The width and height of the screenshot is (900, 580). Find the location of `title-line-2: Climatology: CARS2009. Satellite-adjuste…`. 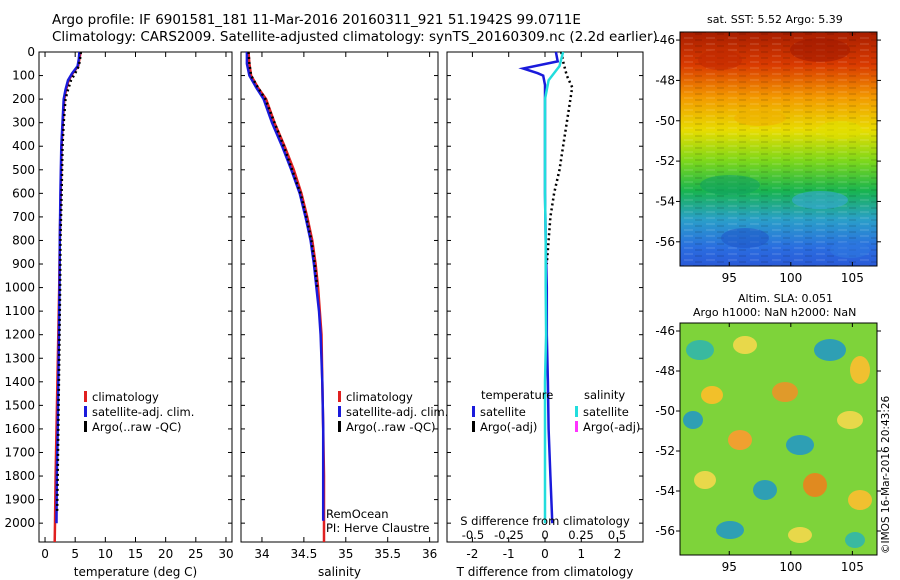

title-line-2: Climatology: CARS2009. Satellite-adjuste… is located at coordinates (355, 37).